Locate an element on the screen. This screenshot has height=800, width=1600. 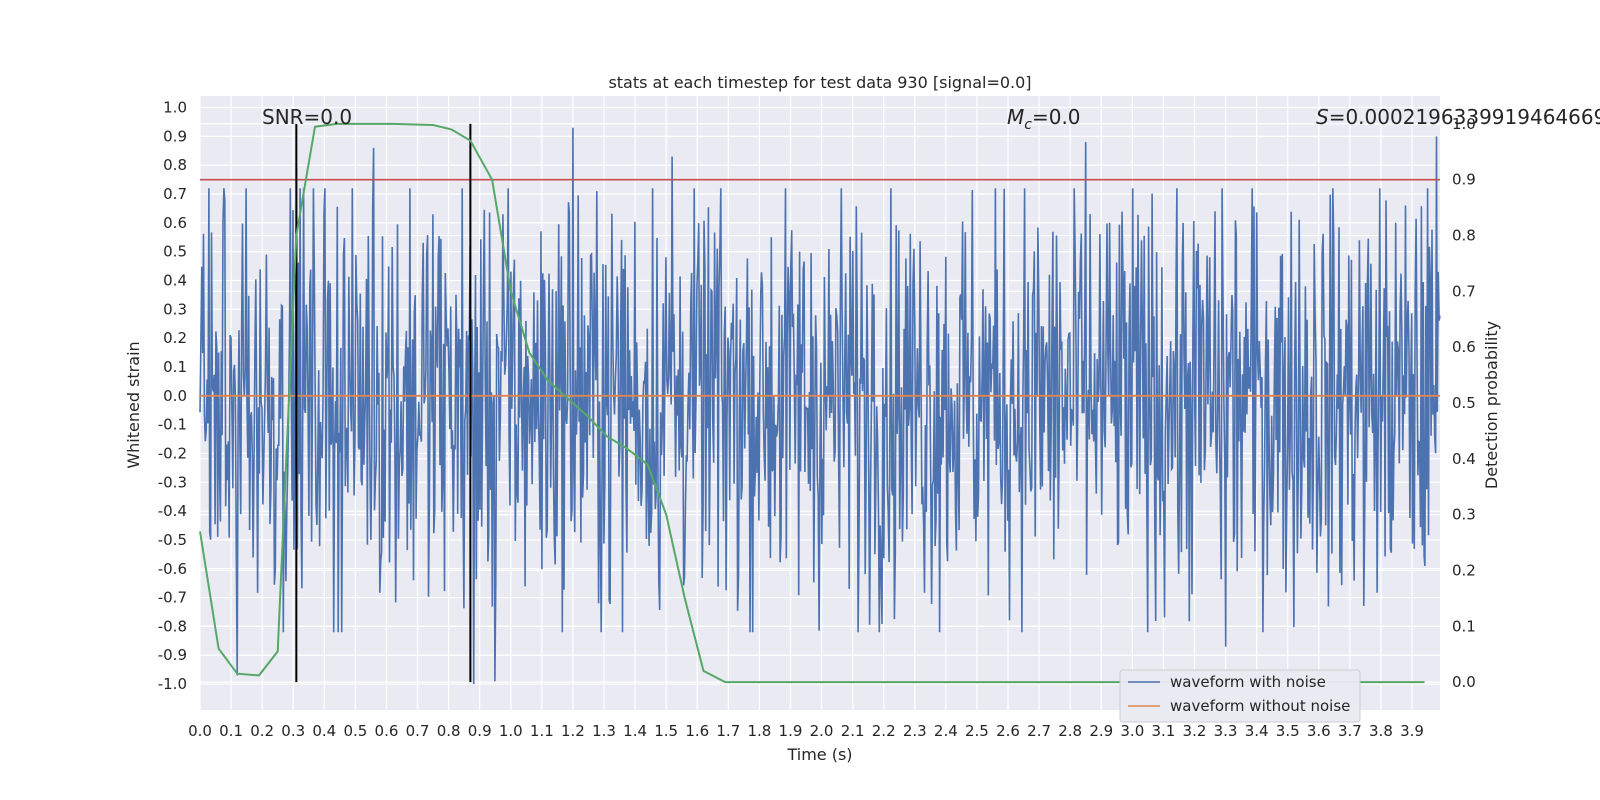
y-tick-label: 0.3 is located at coordinates (175, 309).